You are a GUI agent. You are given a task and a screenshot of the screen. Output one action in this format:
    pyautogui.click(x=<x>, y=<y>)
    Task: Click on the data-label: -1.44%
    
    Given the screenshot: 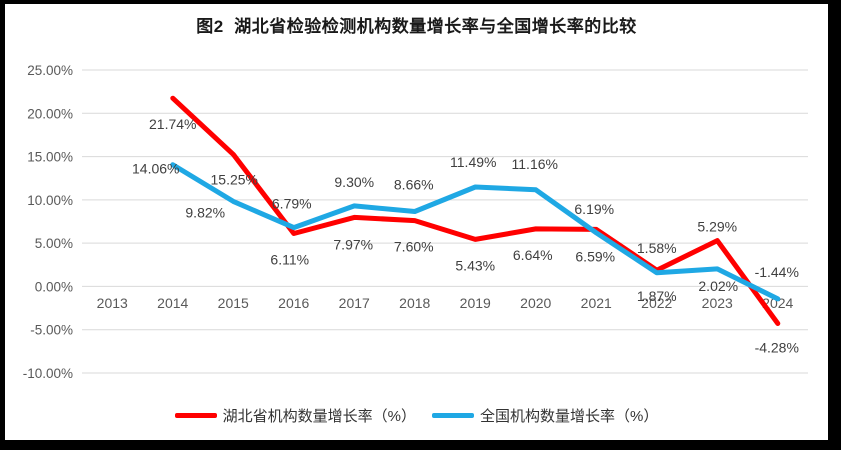 What is the action you would take?
    pyautogui.click(x=777, y=272)
    